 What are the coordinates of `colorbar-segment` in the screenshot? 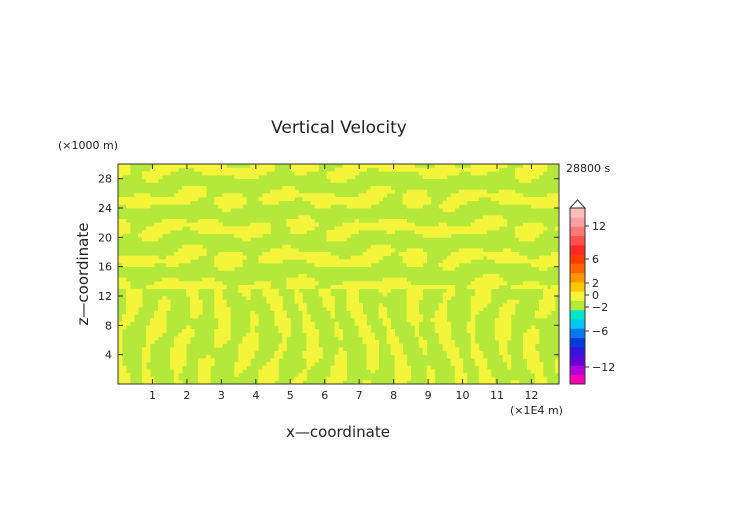 It's located at (577, 240).